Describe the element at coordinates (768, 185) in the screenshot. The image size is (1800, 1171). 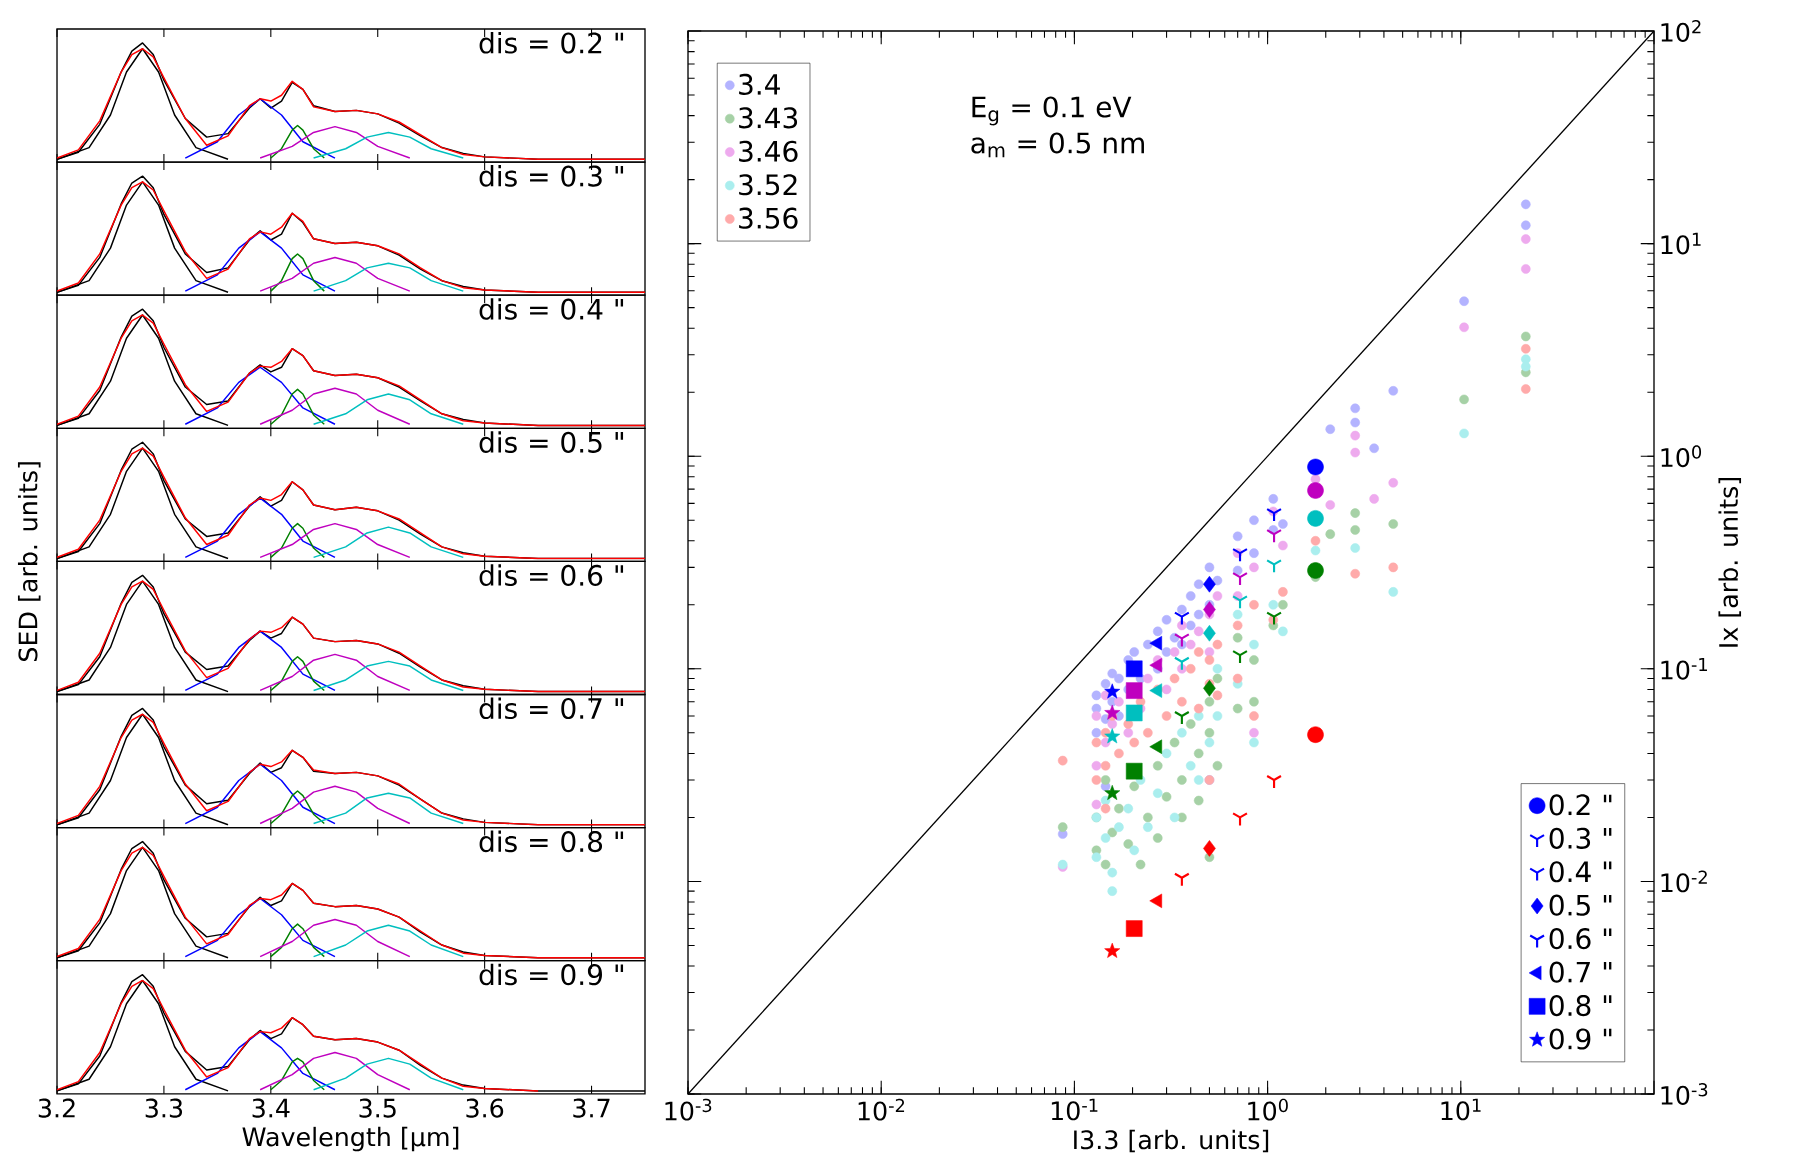
I see `legend-label: 3.52` at that location.